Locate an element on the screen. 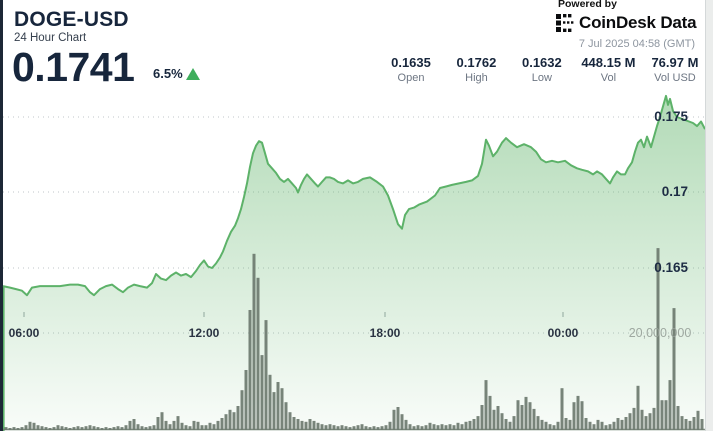 Image resolution: width=713 pixels, height=431 pixels. stat-label: Open is located at coordinates (411, 78).